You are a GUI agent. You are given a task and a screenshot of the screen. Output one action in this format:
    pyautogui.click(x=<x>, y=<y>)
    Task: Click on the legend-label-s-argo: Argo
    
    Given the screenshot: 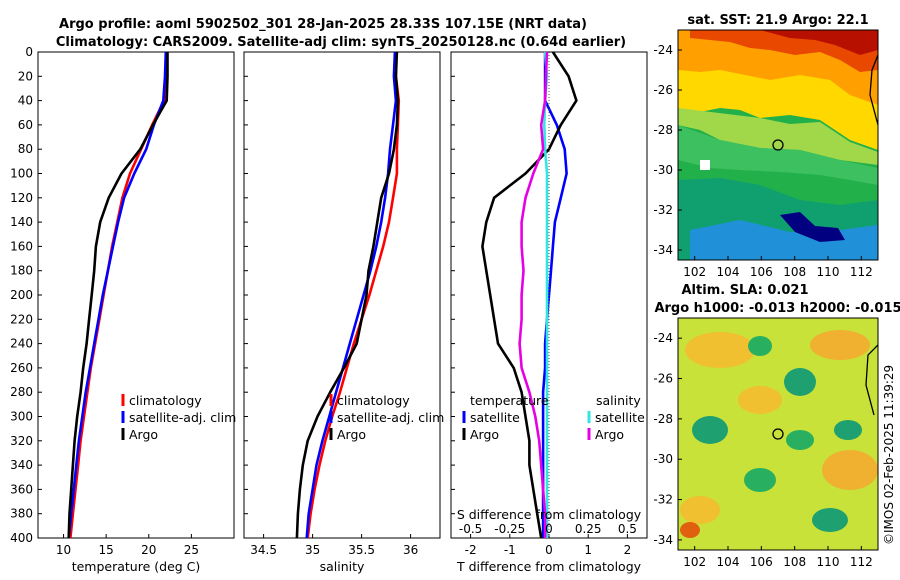 What is the action you would take?
    pyautogui.click(x=609, y=434)
    